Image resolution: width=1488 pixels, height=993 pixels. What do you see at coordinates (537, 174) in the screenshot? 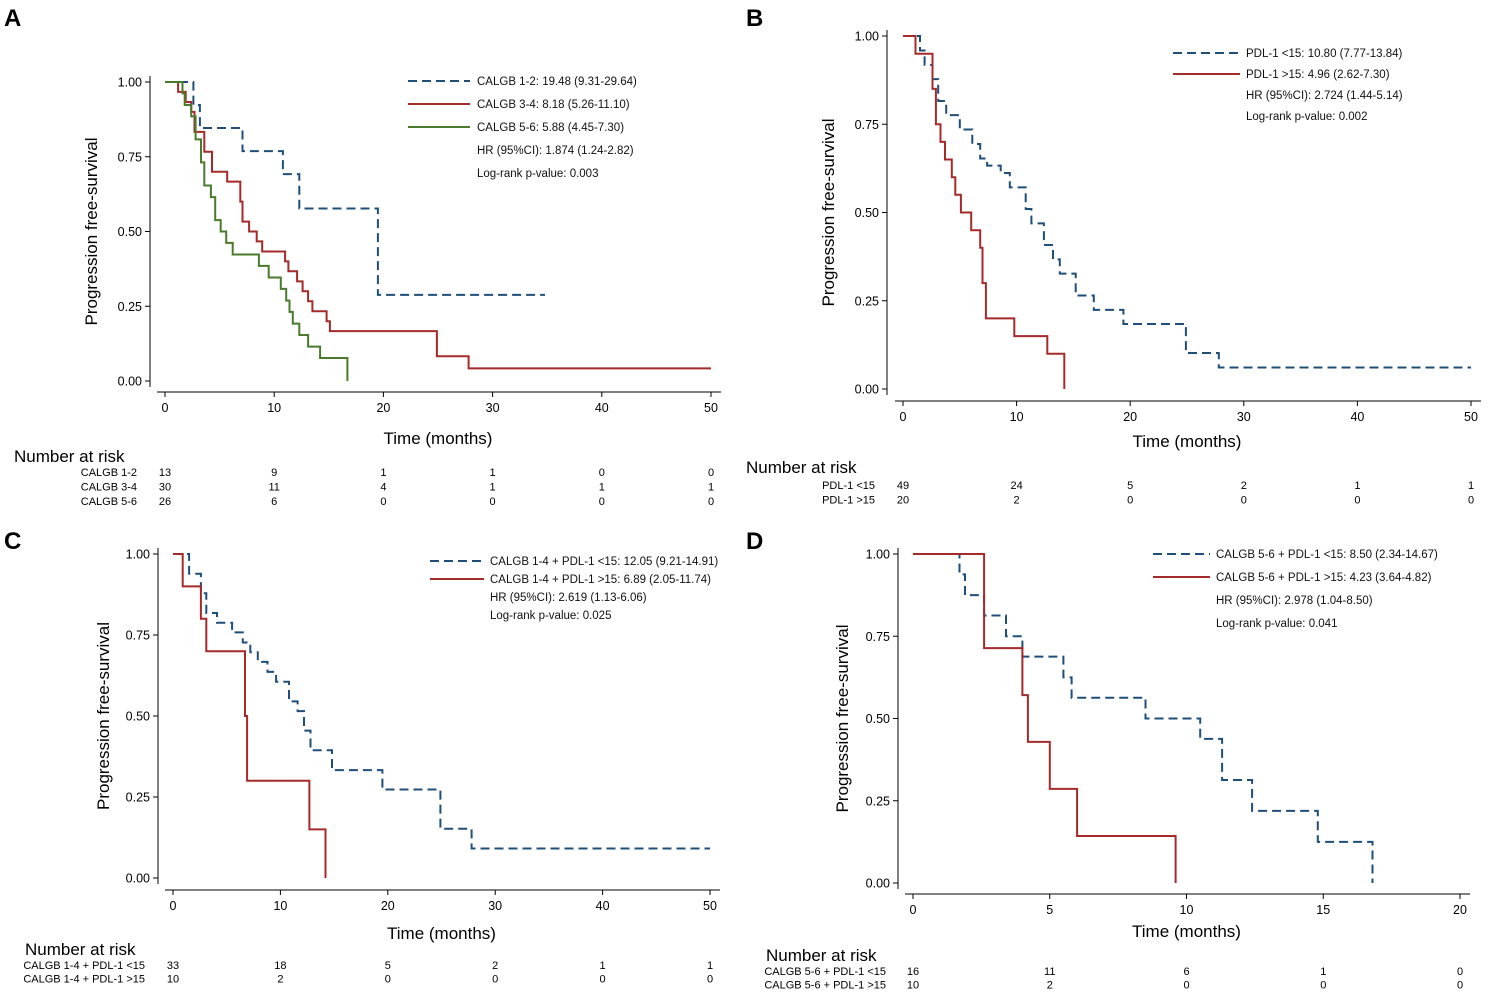
I see `logrank-pvalue-text: Log-rank p-value: 0.003` at bounding box center [537, 174].